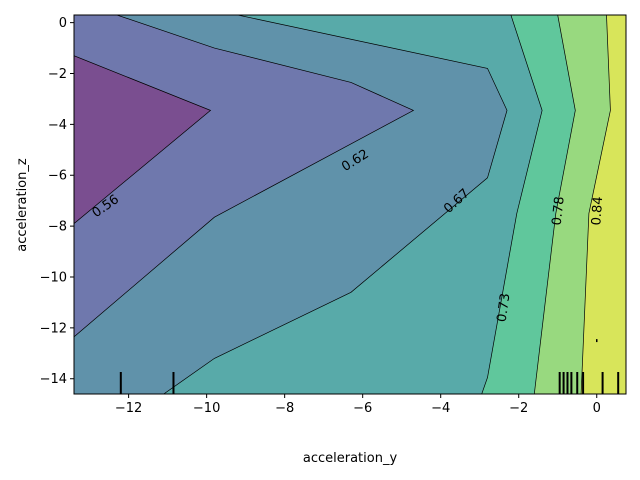 The width and height of the screenshot is (640, 480). I want to click on y-tick-label: −6, so click(57, 176).